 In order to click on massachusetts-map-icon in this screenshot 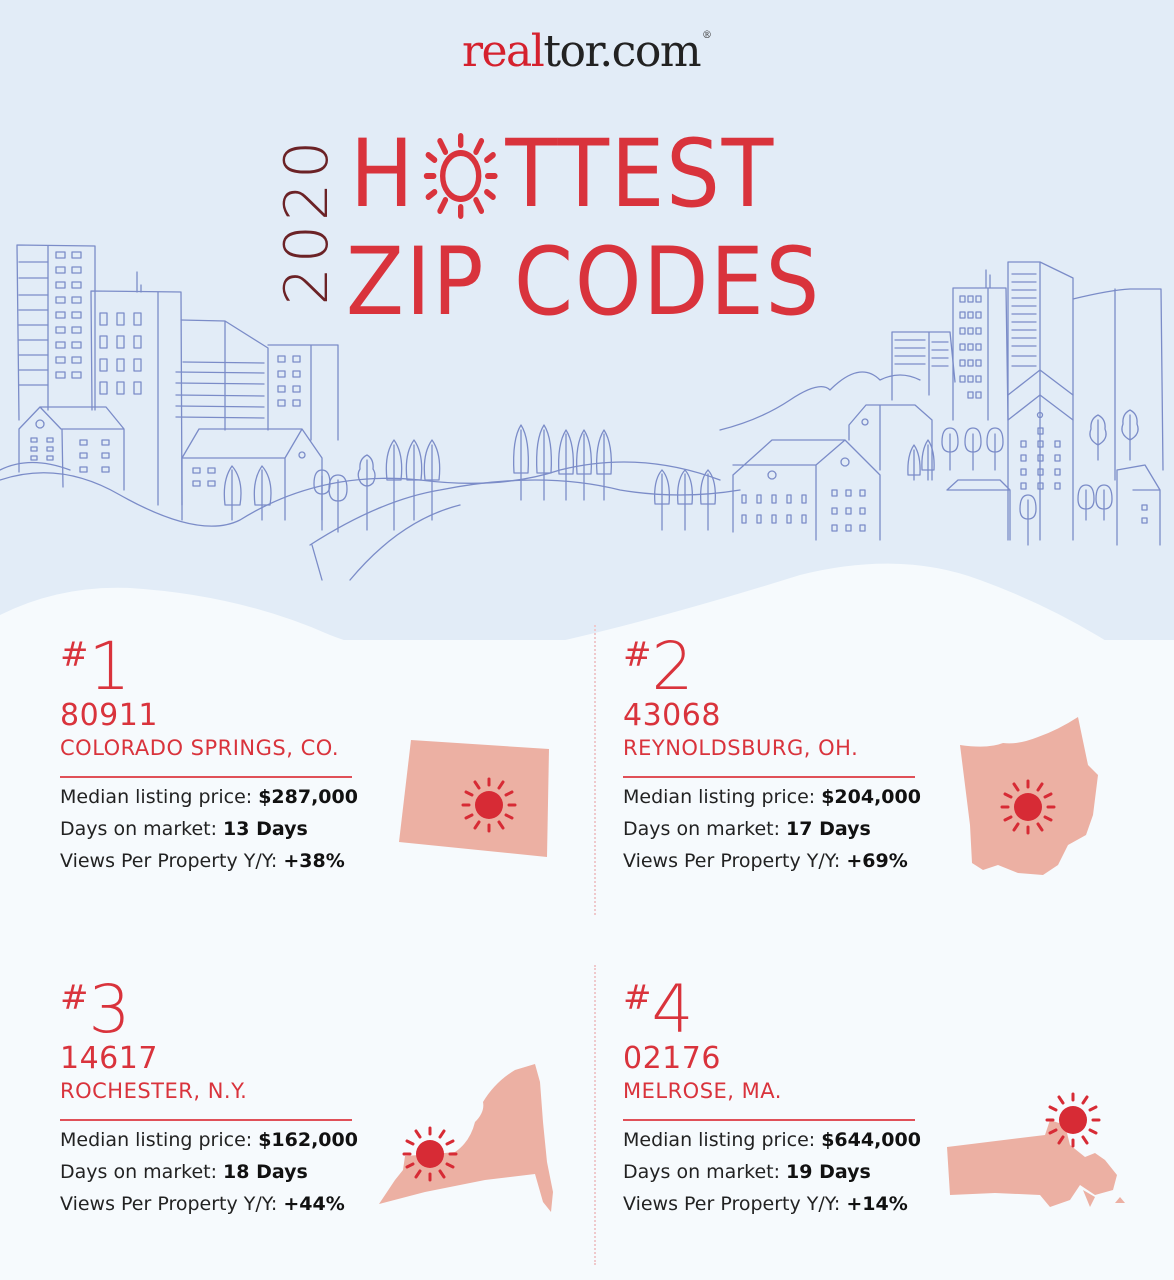, I will do `click(1036, 1149)`.